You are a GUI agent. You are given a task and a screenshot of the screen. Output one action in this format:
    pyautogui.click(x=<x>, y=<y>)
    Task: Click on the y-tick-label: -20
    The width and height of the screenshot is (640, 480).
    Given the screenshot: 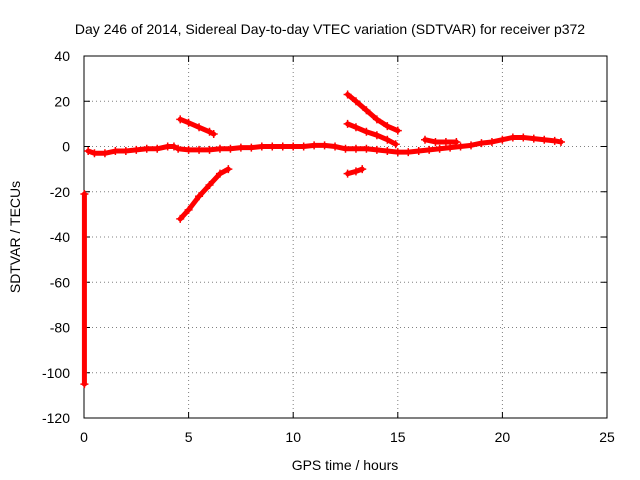 What is the action you would take?
    pyautogui.click(x=60, y=192)
    